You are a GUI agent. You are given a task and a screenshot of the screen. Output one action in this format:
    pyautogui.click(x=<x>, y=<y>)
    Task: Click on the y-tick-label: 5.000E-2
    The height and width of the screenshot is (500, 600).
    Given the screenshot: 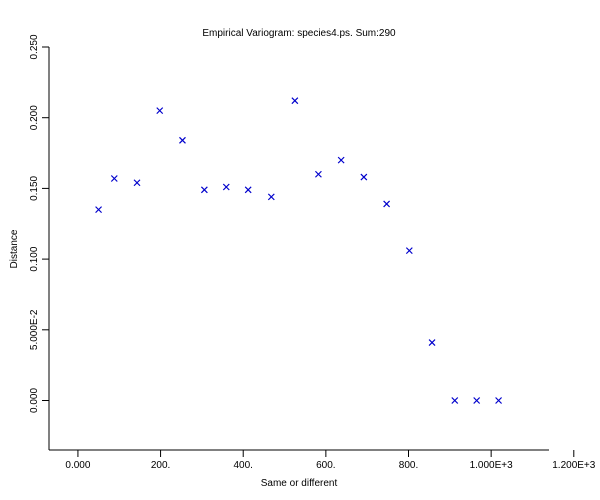 What is the action you would take?
    pyautogui.click(x=34, y=329)
    